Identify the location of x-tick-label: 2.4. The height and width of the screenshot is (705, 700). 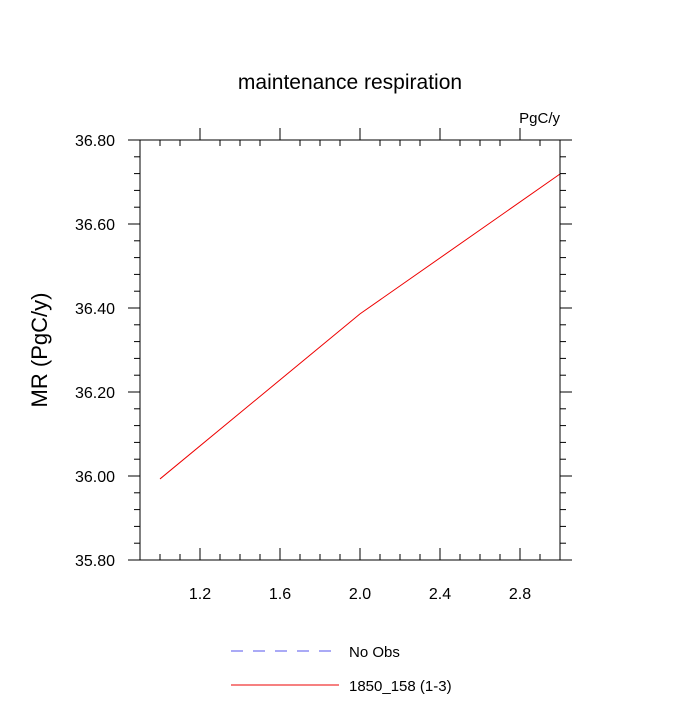
(440, 594).